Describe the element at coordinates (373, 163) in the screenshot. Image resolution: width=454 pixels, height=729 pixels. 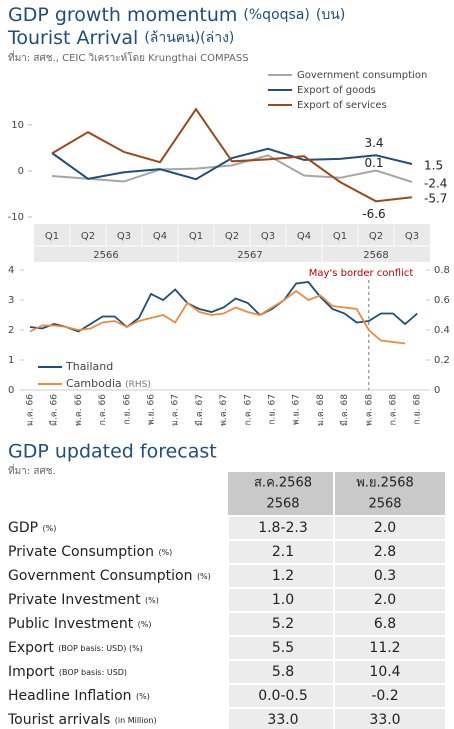
I see `value-label: 0.1` at that location.